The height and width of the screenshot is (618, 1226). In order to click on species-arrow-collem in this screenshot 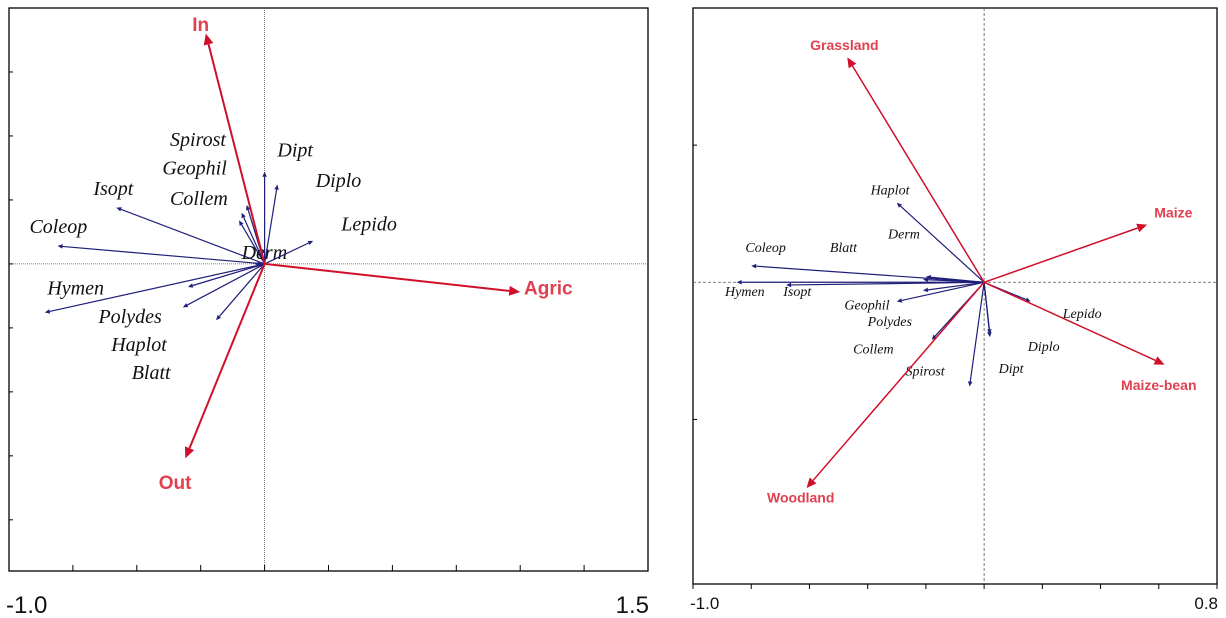, I will do `click(252, 242)`.